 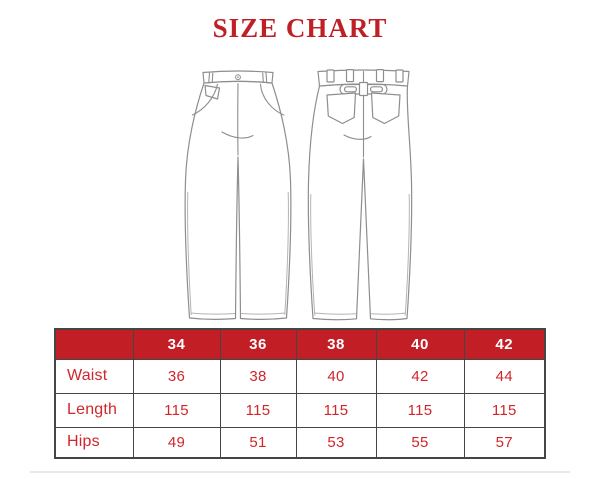 I want to click on bottom-divider, so click(x=300, y=472).